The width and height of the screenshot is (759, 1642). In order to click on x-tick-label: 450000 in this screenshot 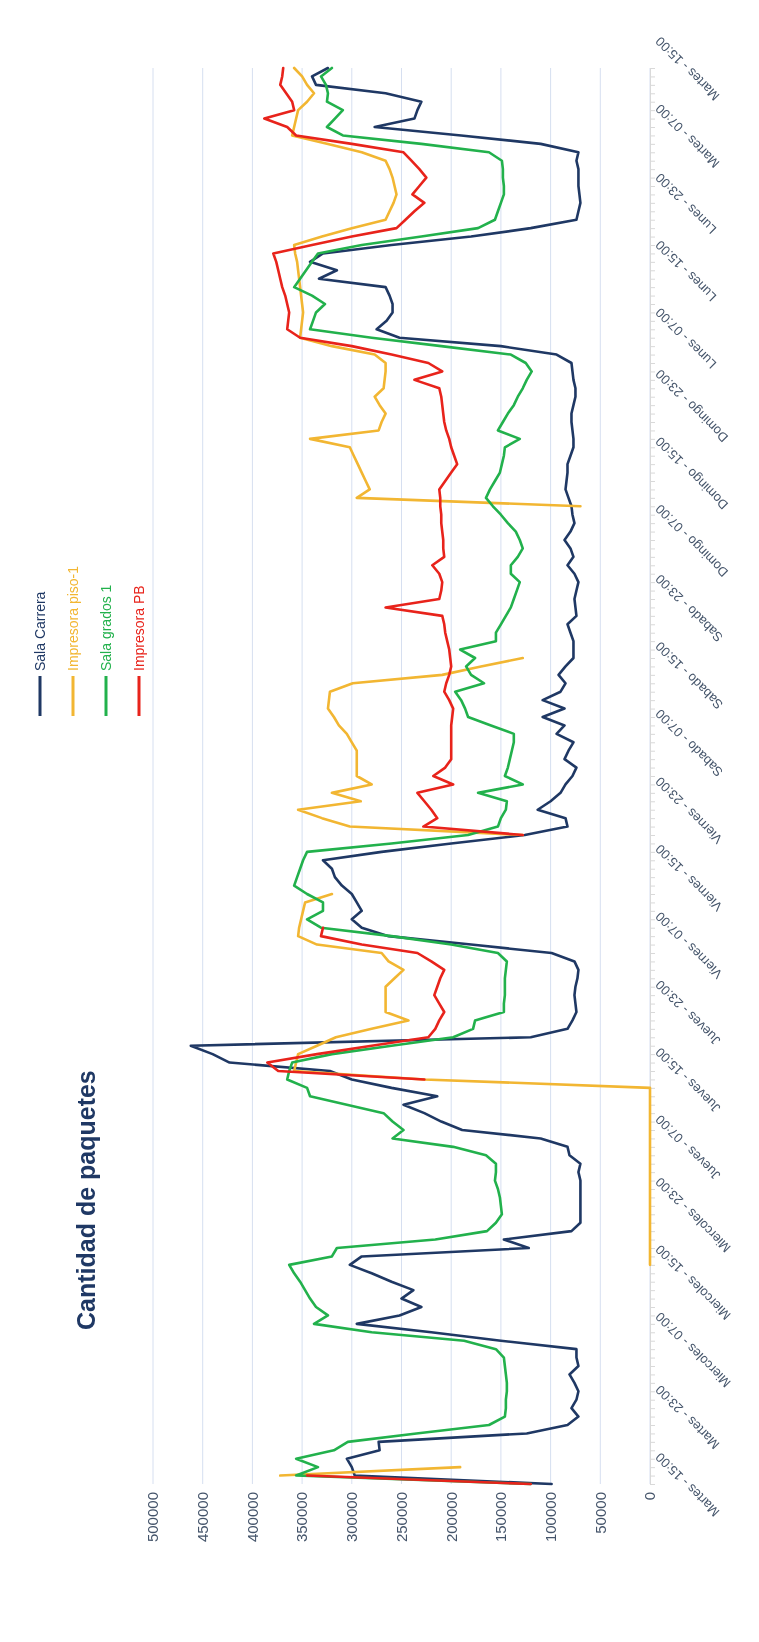, I will do `click(202, 1517)`.